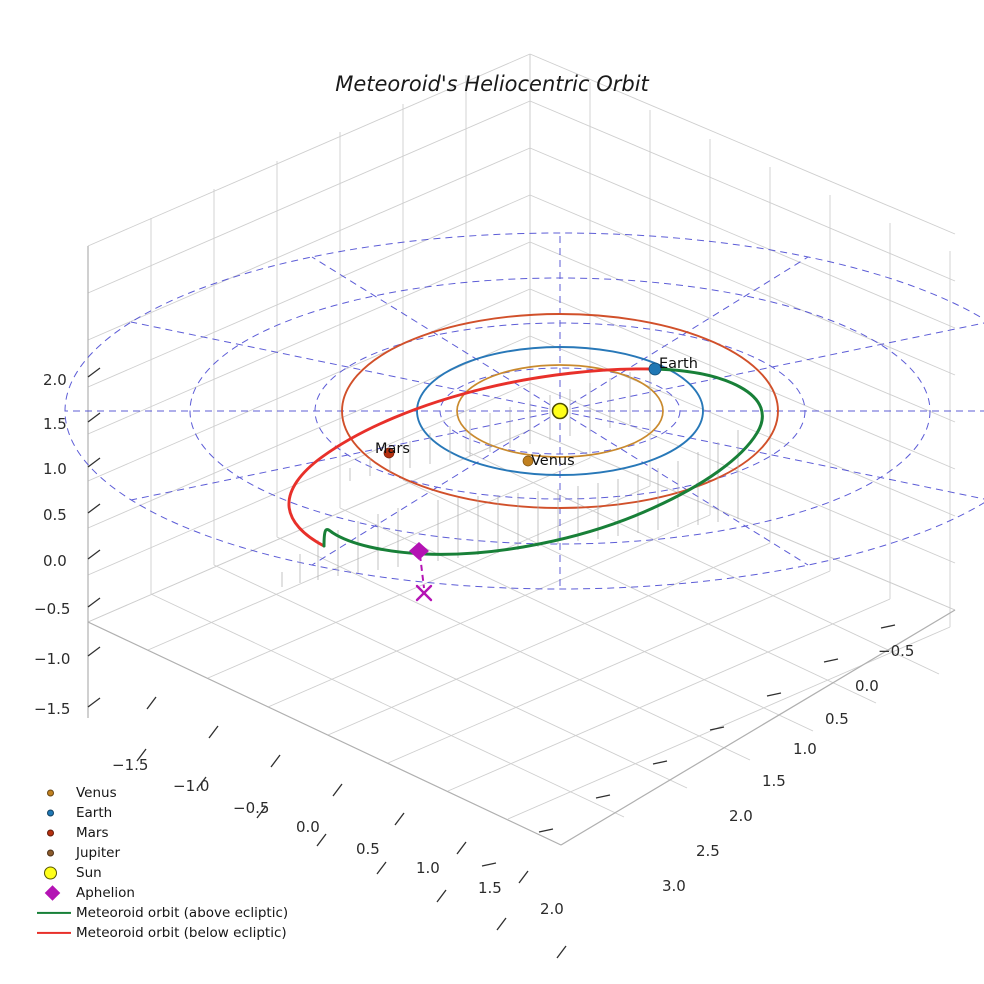 Image resolution: width=984 pixels, height=984 pixels. Describe the element at coordinates (655, 369) in the screenshot. I see `earth-marker` at that location.